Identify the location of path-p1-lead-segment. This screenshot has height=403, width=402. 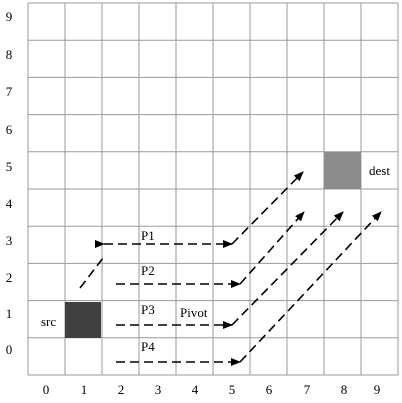
(91, 273).